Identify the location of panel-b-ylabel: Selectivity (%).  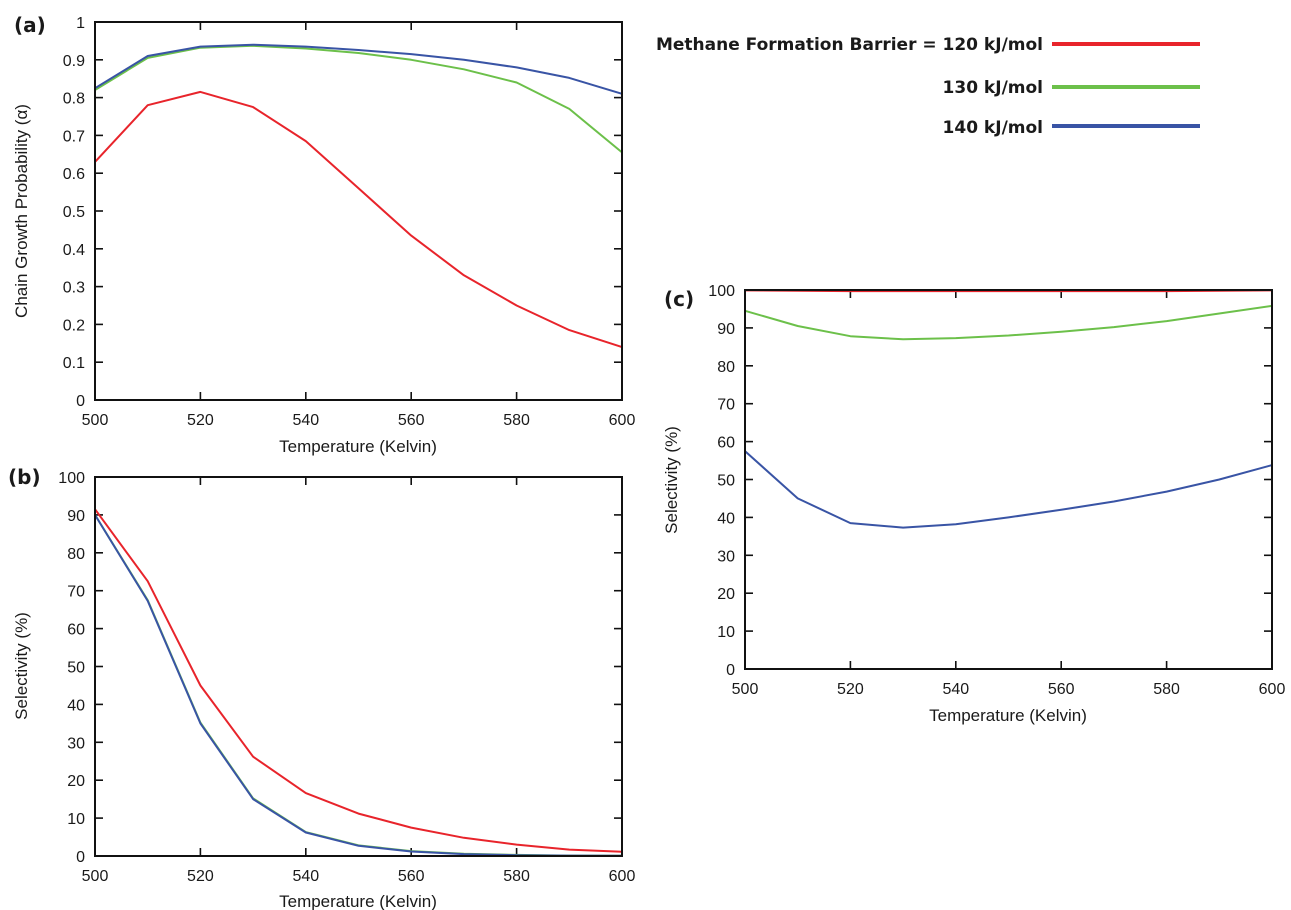
(21, 666).